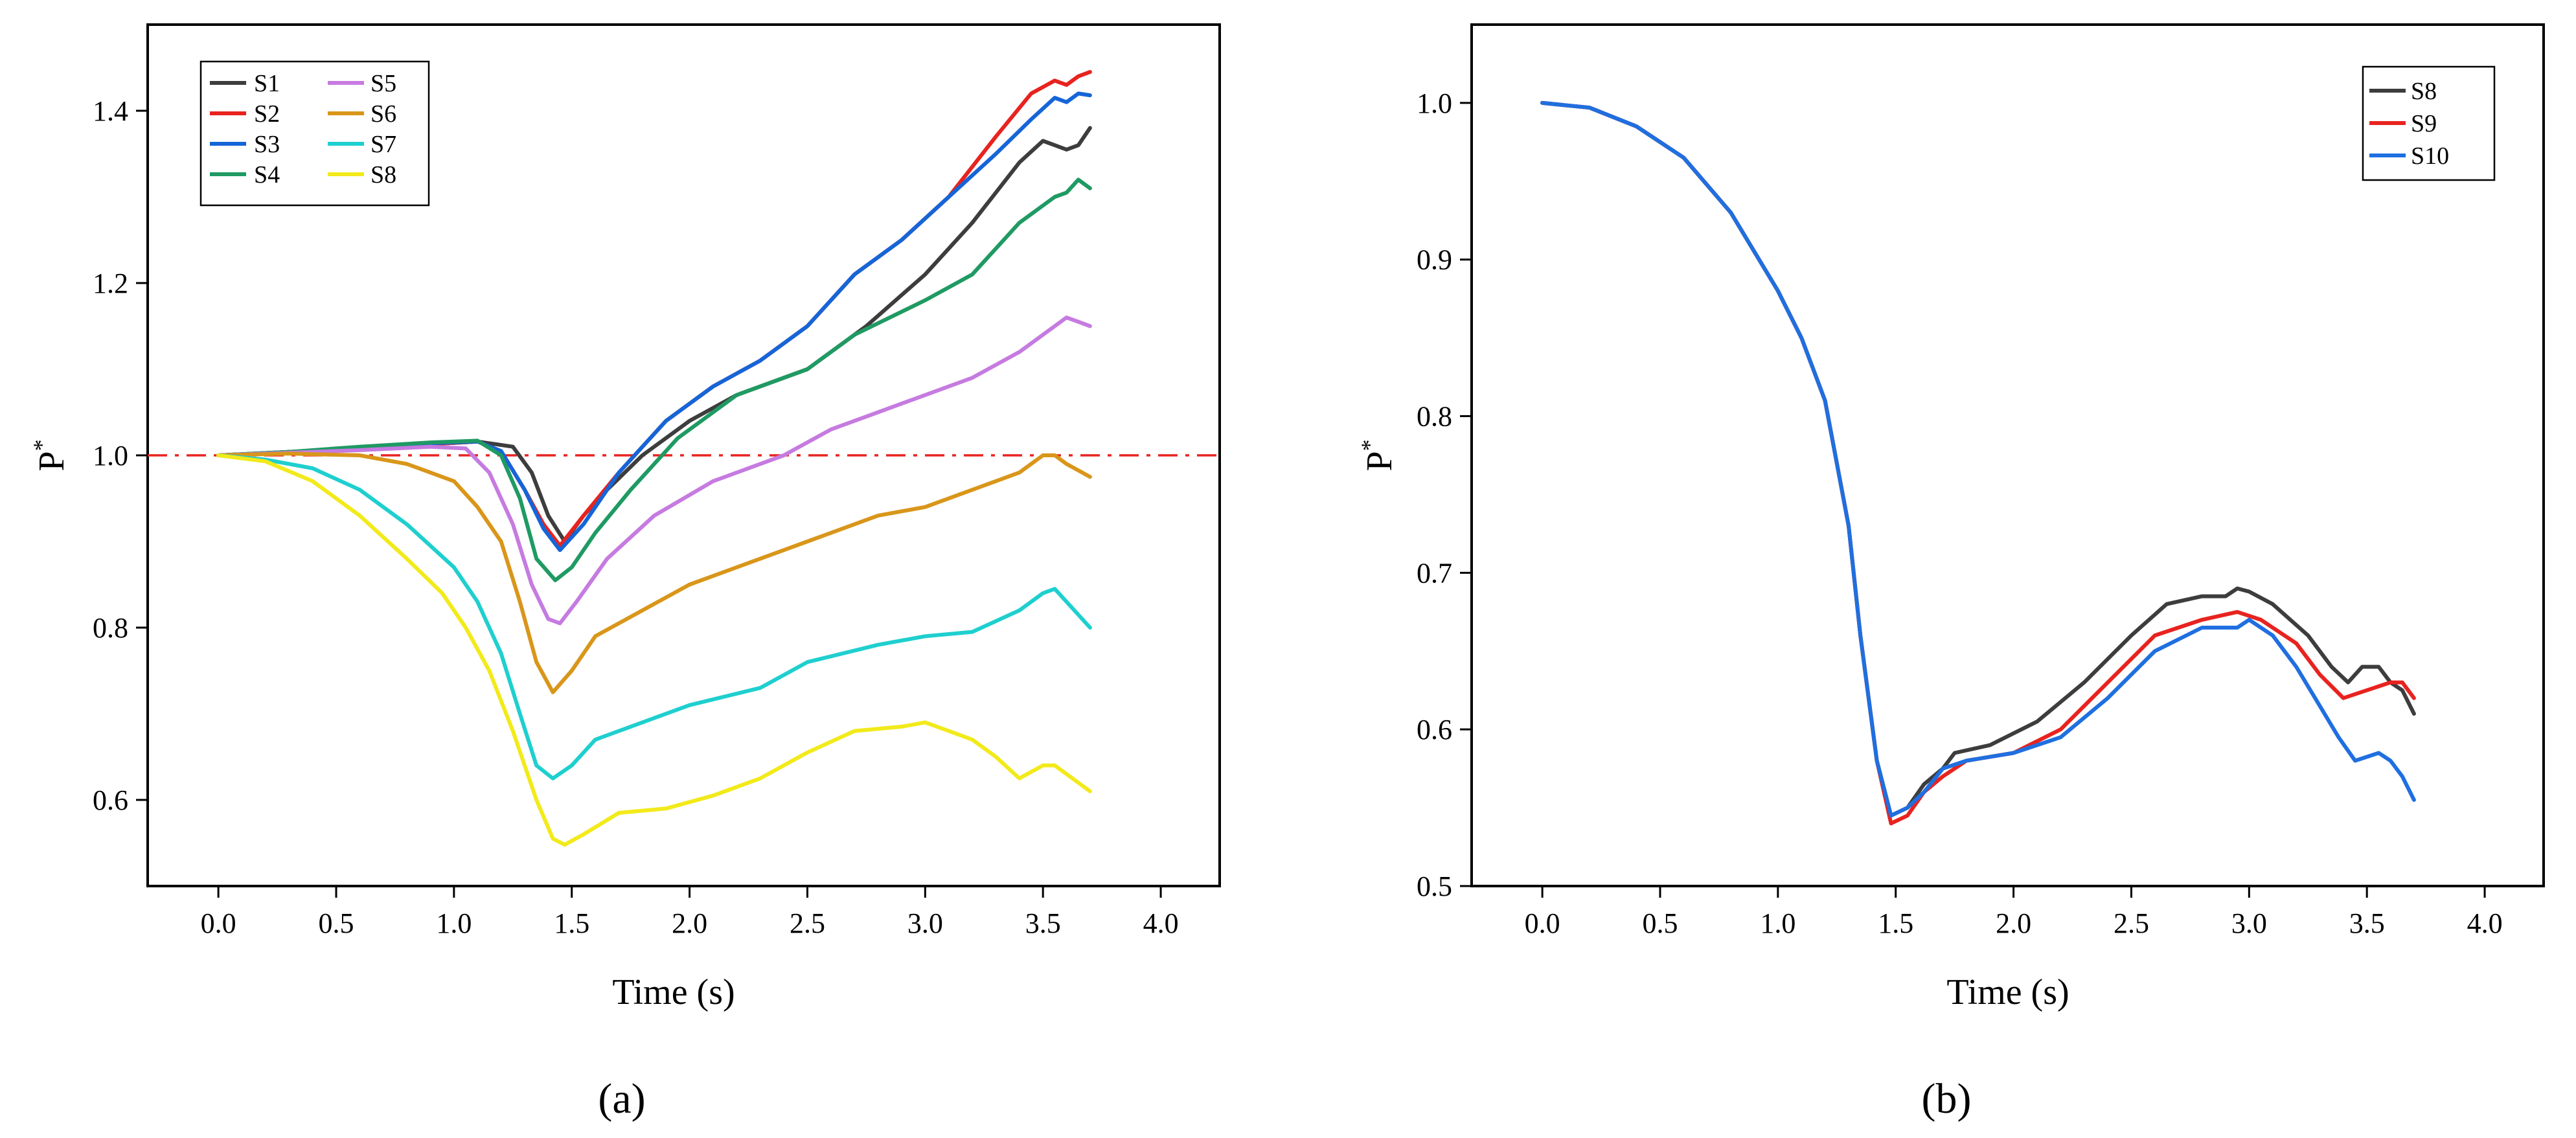  Describe the element at coordinates (1434, 260) in the screenshot. I see `y-tick-label: 0.9` at that location.